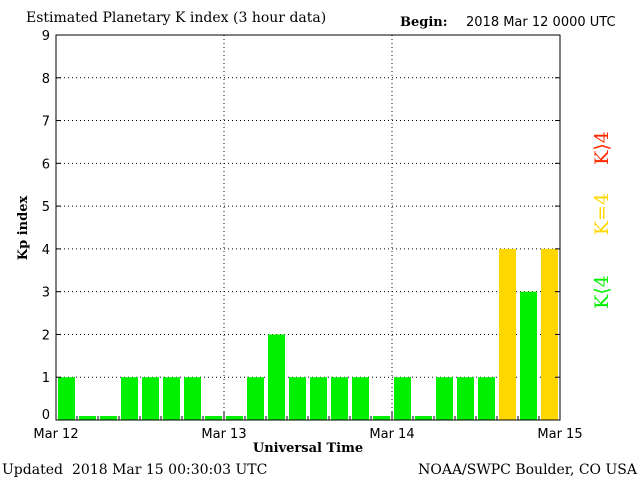 This screenshot has height=480, width=640. What do you see at coordinates (46, 122) in the screenshot?
I see `y-tick-label-7: 7` at bounding box center [46, 122].